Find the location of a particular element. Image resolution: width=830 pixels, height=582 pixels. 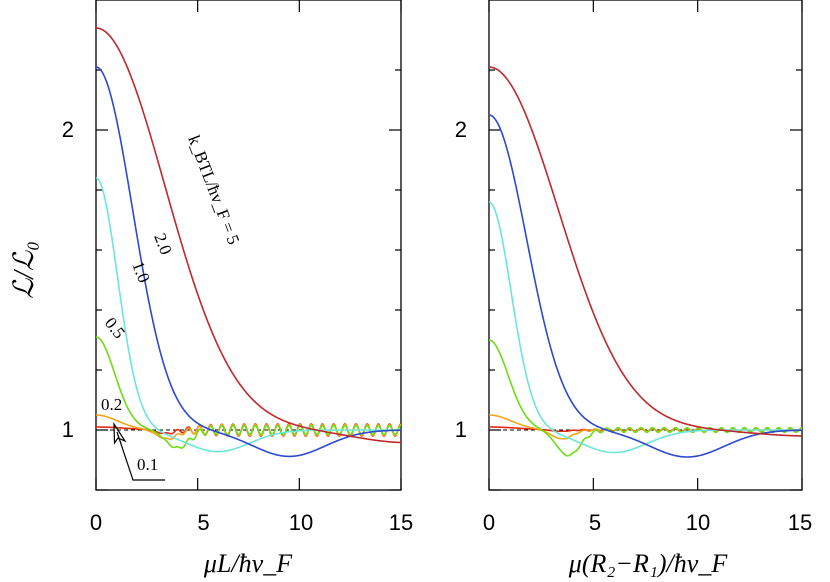

kbt-annotation: k_BTL/ħv_F = 5 is located at coordinates (213, 190).